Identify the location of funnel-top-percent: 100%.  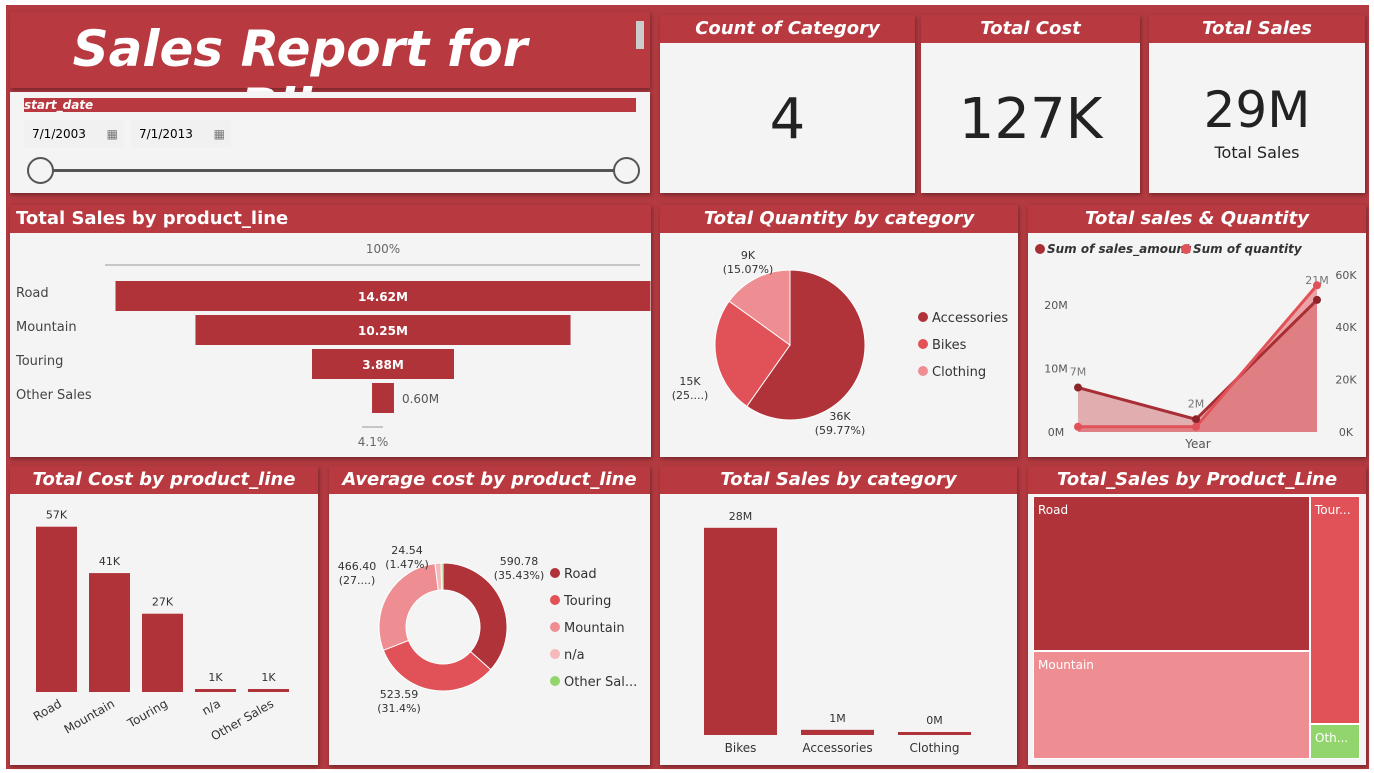
(383, 249).